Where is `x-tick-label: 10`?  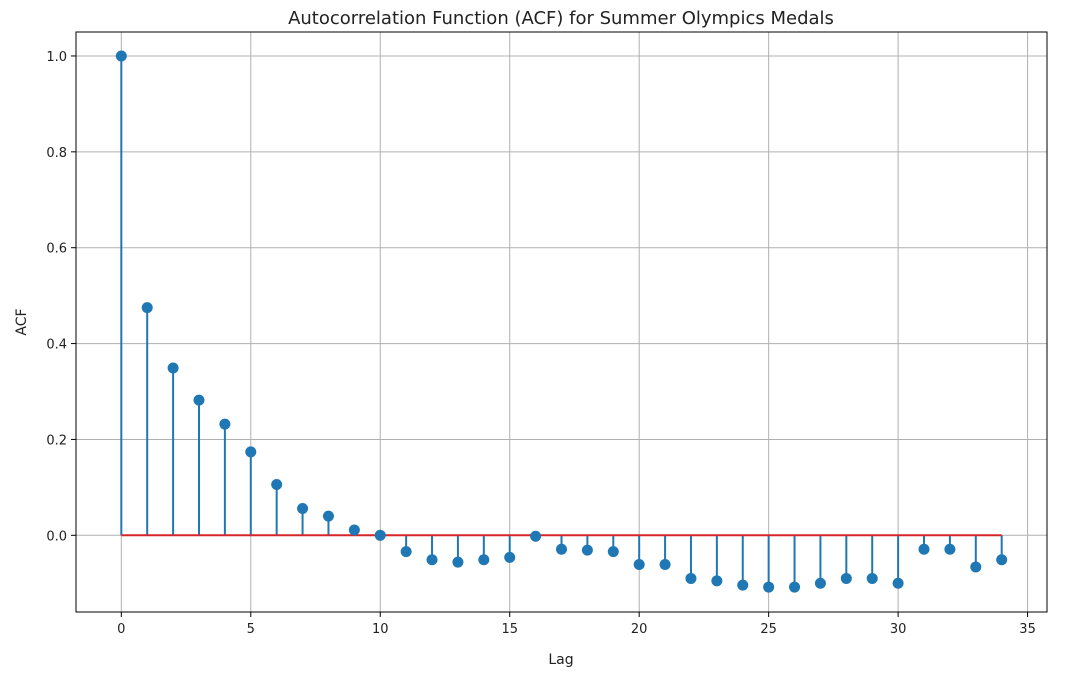 x-tick-label: 10 is located at coordinates (380, 629).